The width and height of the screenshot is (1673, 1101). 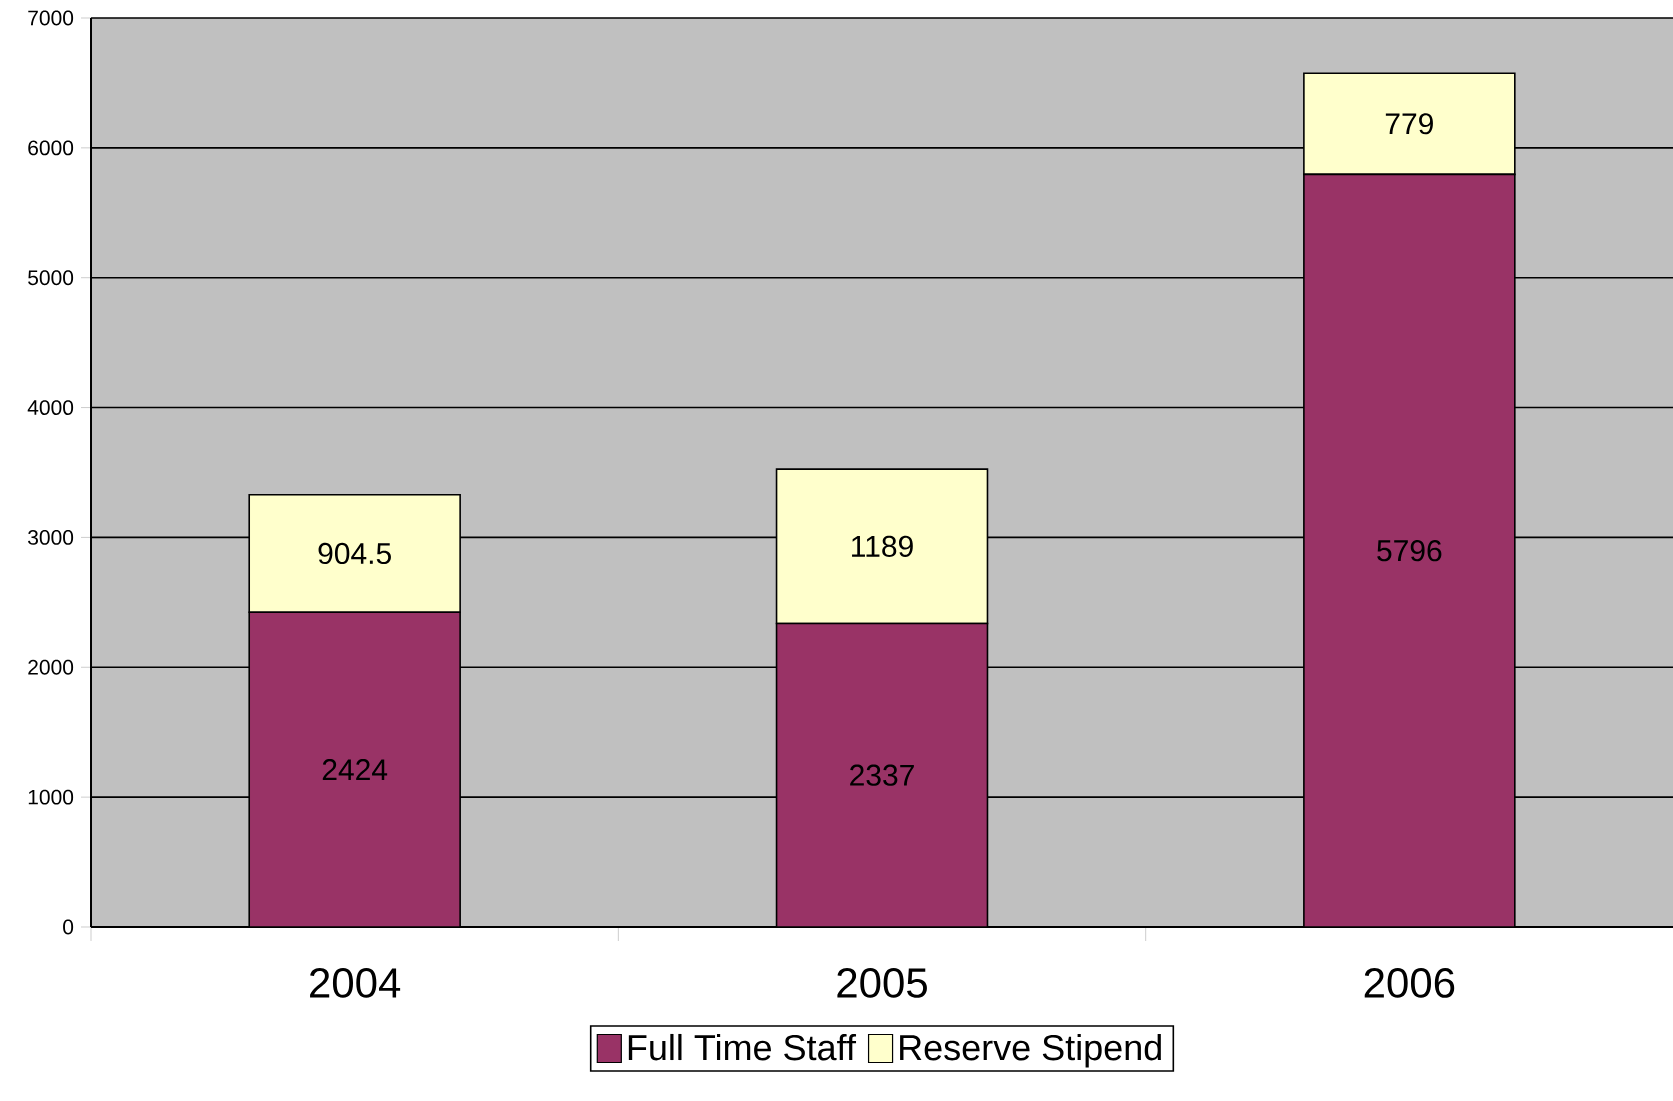 What do you see at coordinates (1030, 1050) in the screenshot?
I see `legend-label: Reserve Stipend` at bounding box center [1030, 1050].